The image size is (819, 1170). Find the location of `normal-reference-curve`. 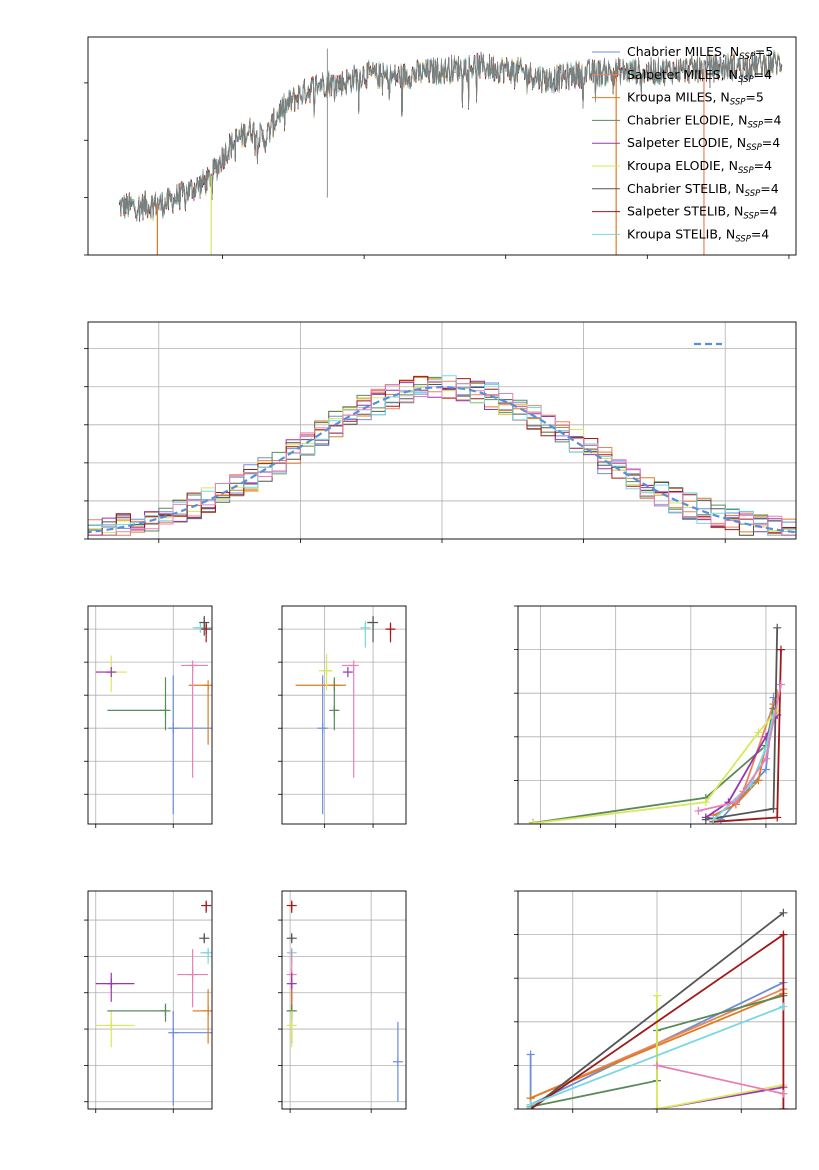

normal-reference-curve is located at coordinates (442, 459).